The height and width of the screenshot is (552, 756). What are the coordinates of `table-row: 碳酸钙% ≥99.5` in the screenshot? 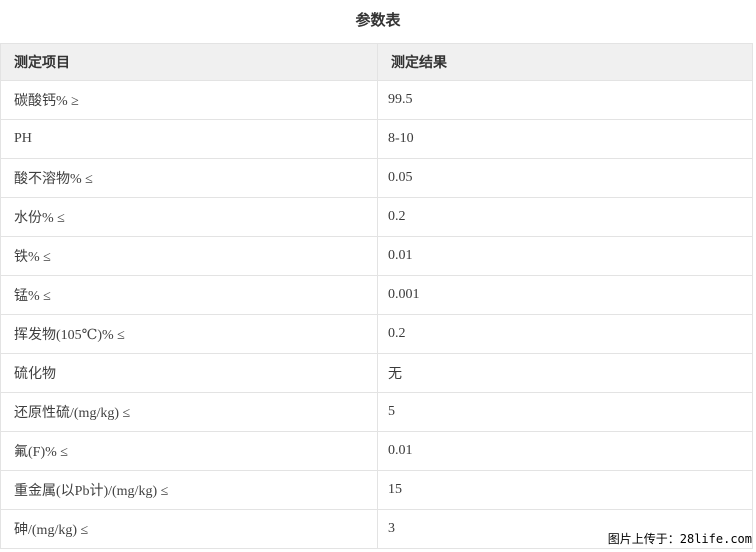 It's located at (376, 100).